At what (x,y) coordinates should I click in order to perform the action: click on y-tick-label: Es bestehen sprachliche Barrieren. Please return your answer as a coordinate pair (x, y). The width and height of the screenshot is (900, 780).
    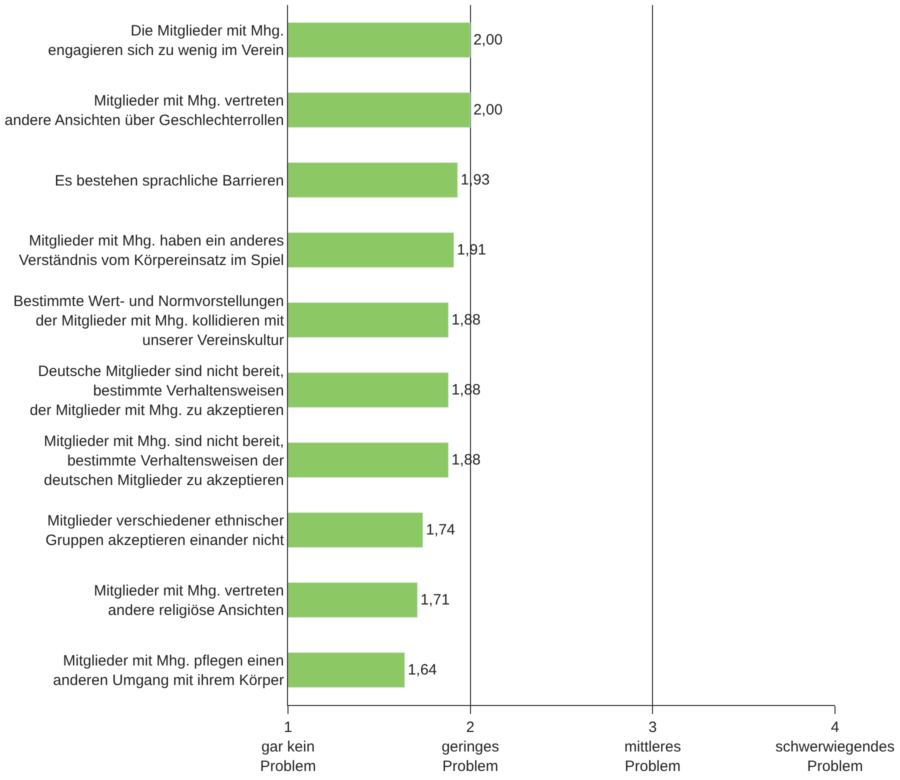
    Looking at the image, I should click on (169, 181).